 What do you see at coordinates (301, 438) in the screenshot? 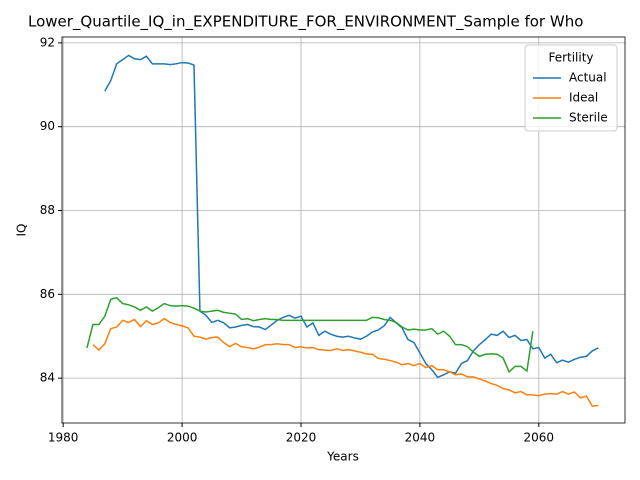
I see `x-tick-label: 2020` at bounding box center [301, 438].